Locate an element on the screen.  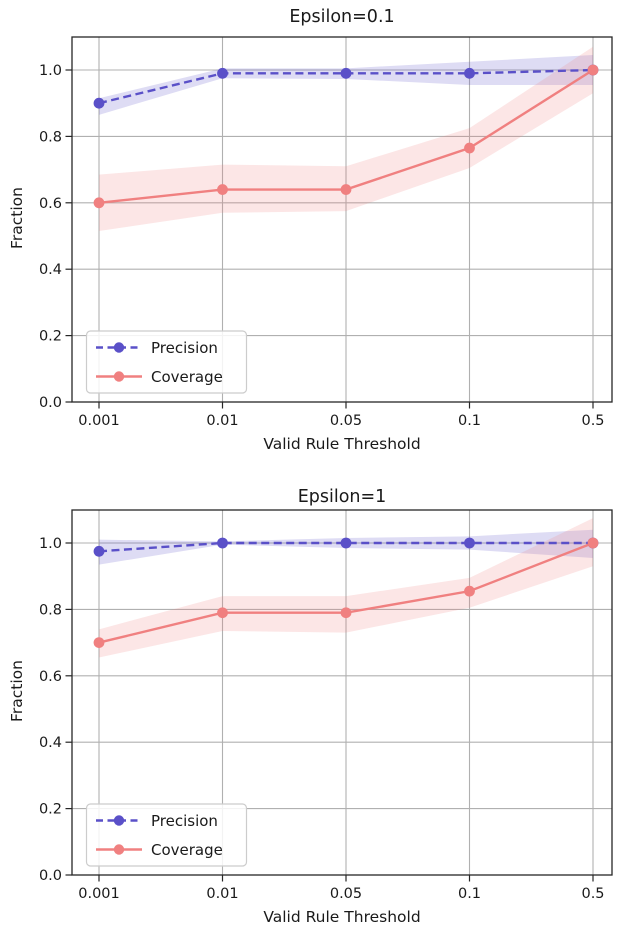
chart-title: Epsilon=1 is located at coordinates (342, 497).